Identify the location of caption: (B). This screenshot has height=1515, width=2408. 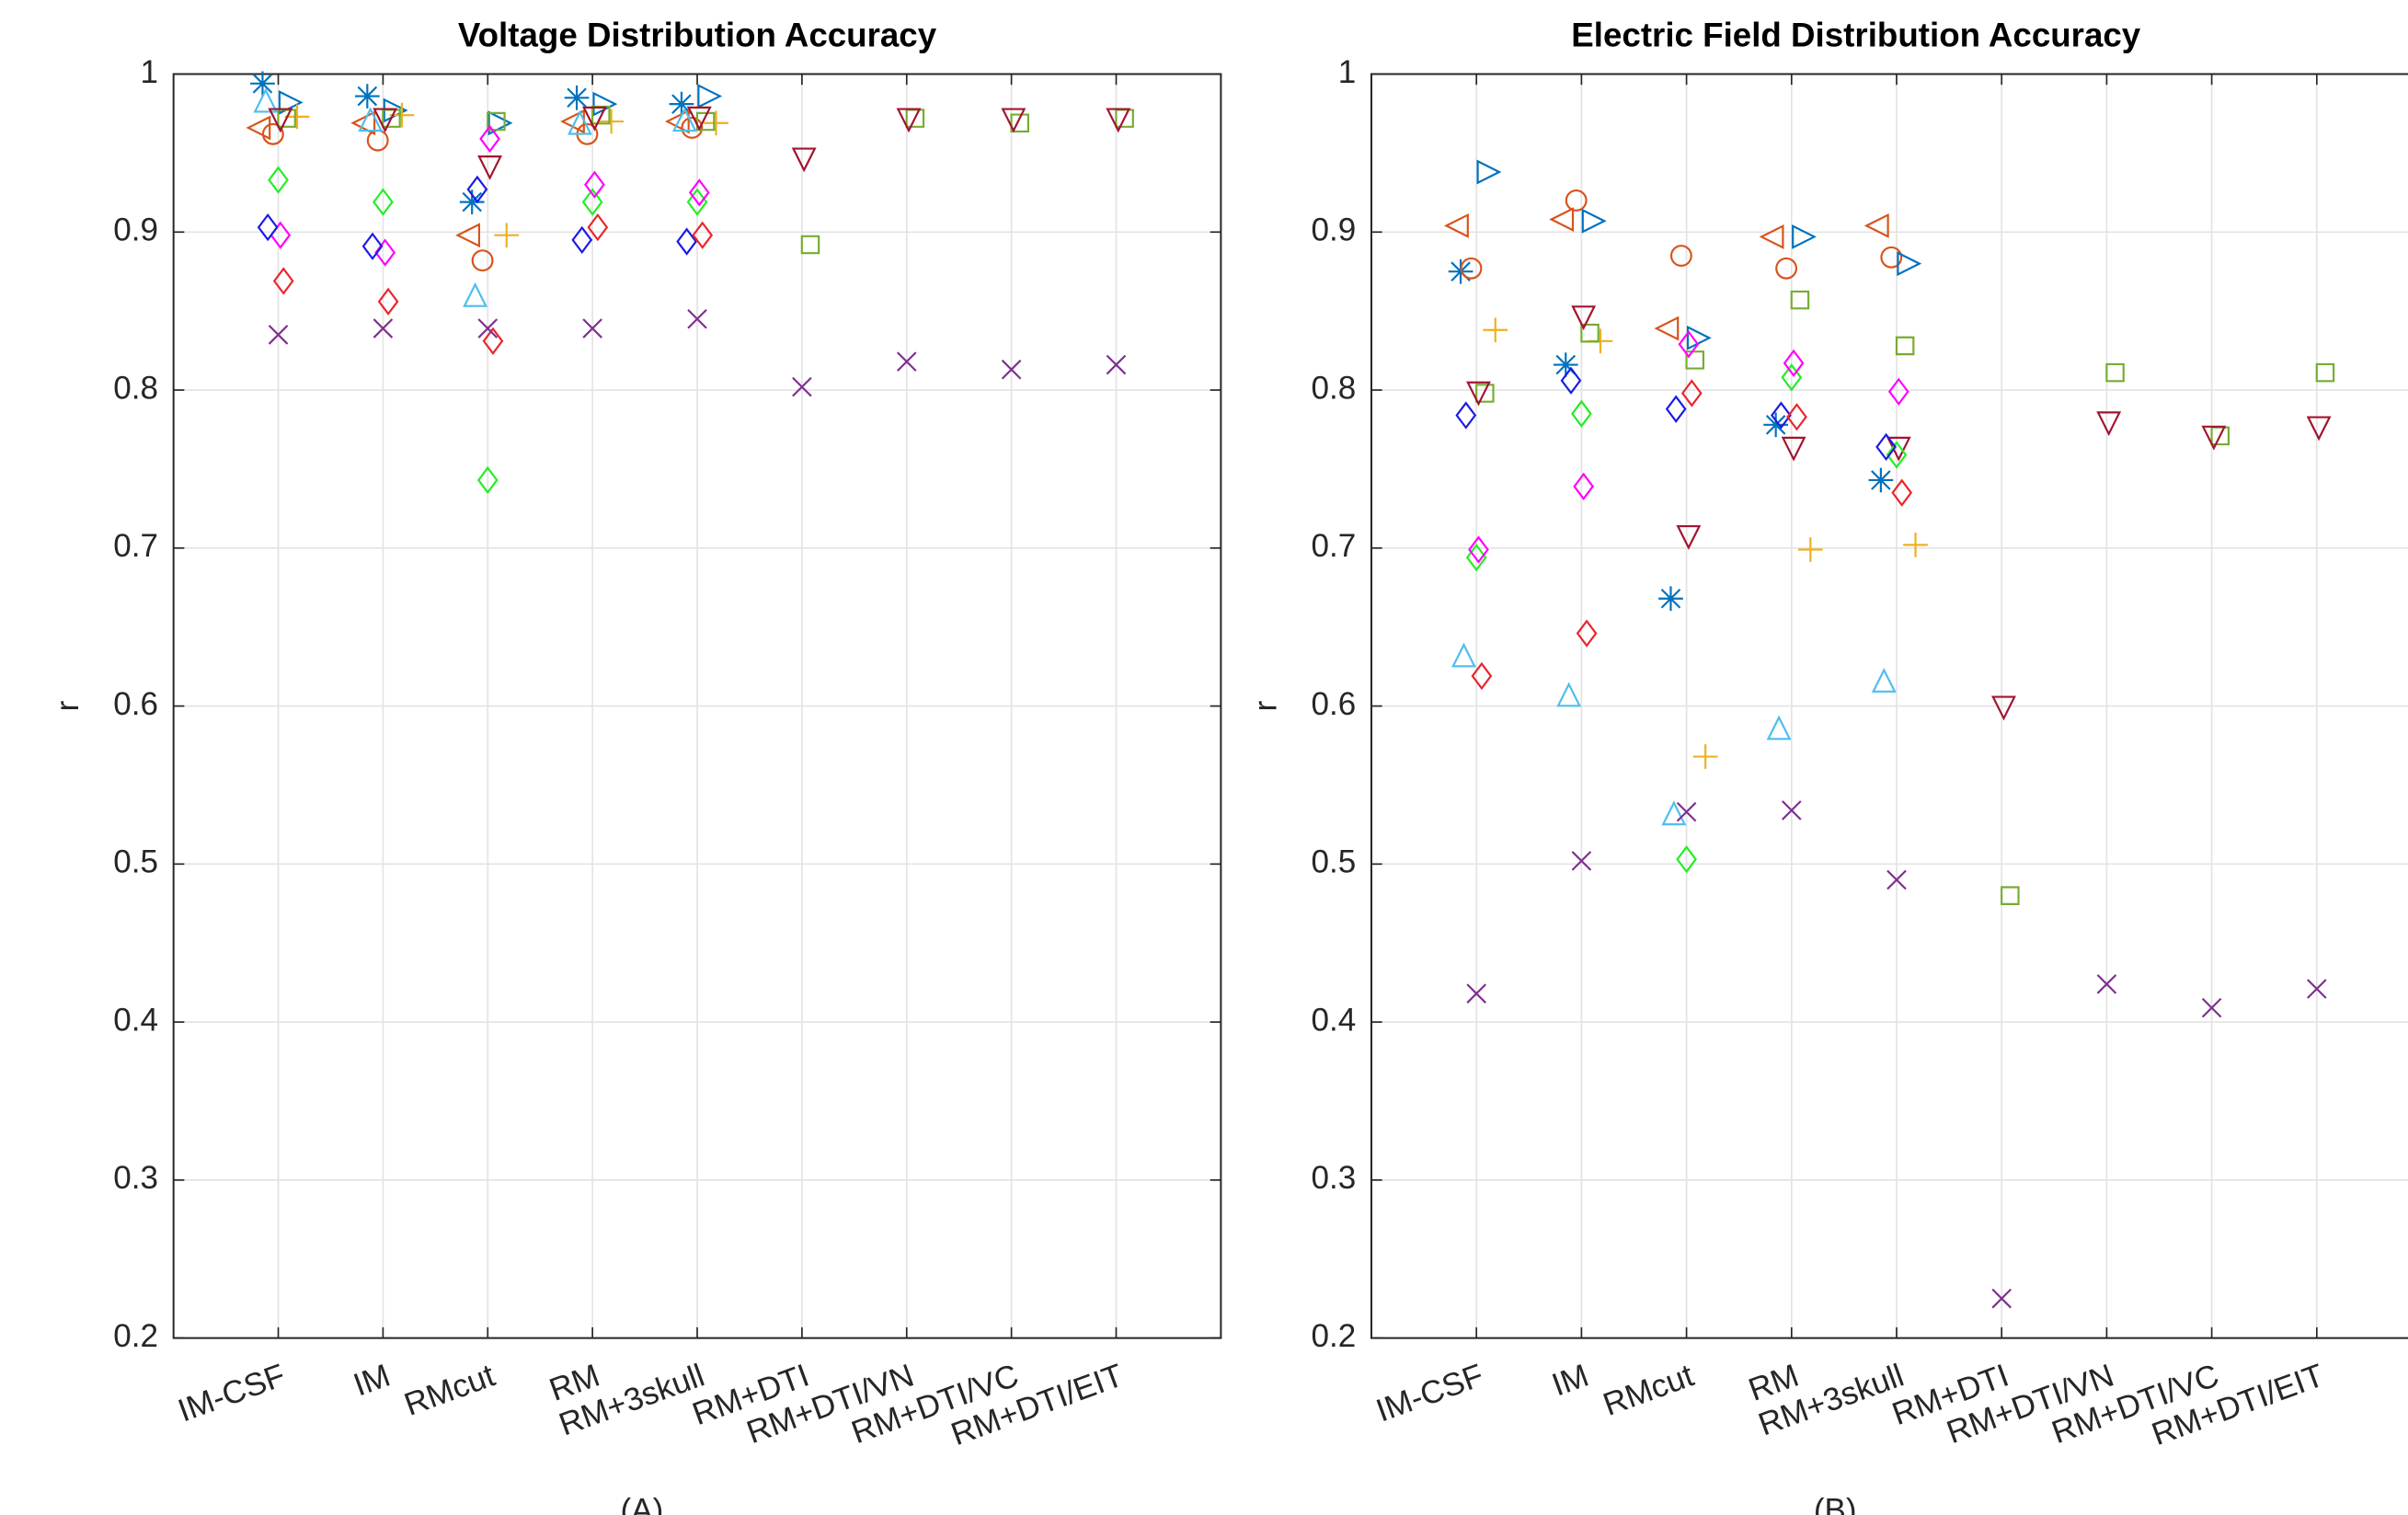
(1835, 1503).